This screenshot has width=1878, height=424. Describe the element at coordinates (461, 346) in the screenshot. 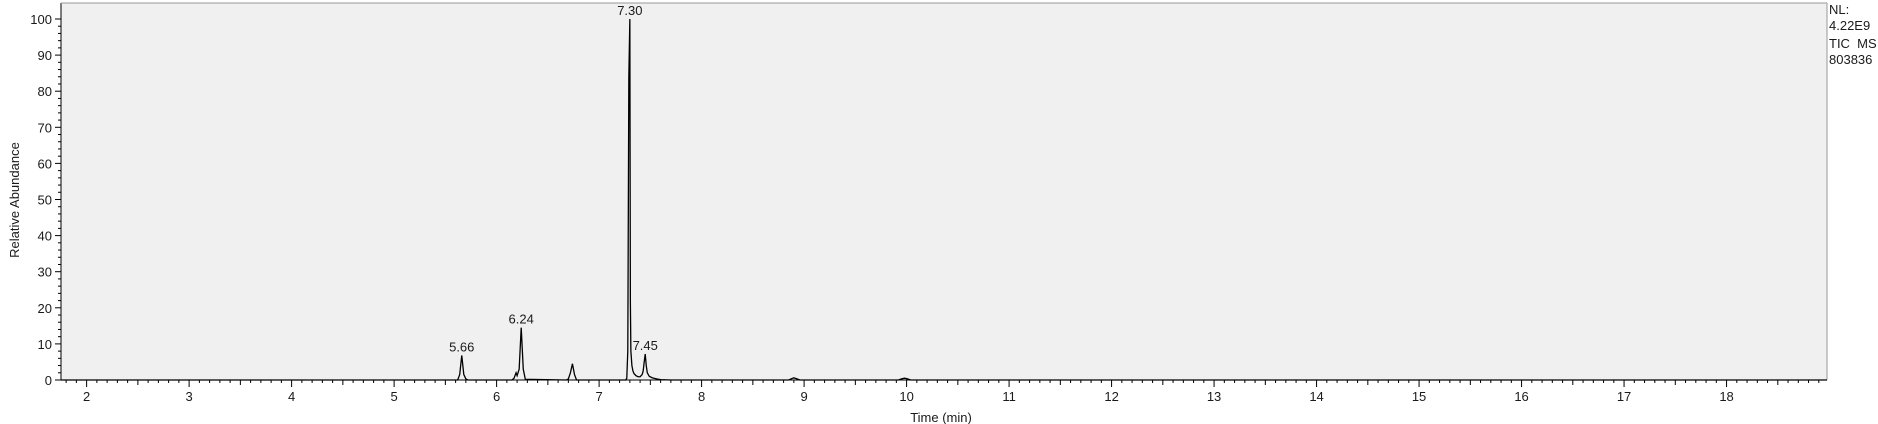

I see `peak-label: 5.66` at that location.